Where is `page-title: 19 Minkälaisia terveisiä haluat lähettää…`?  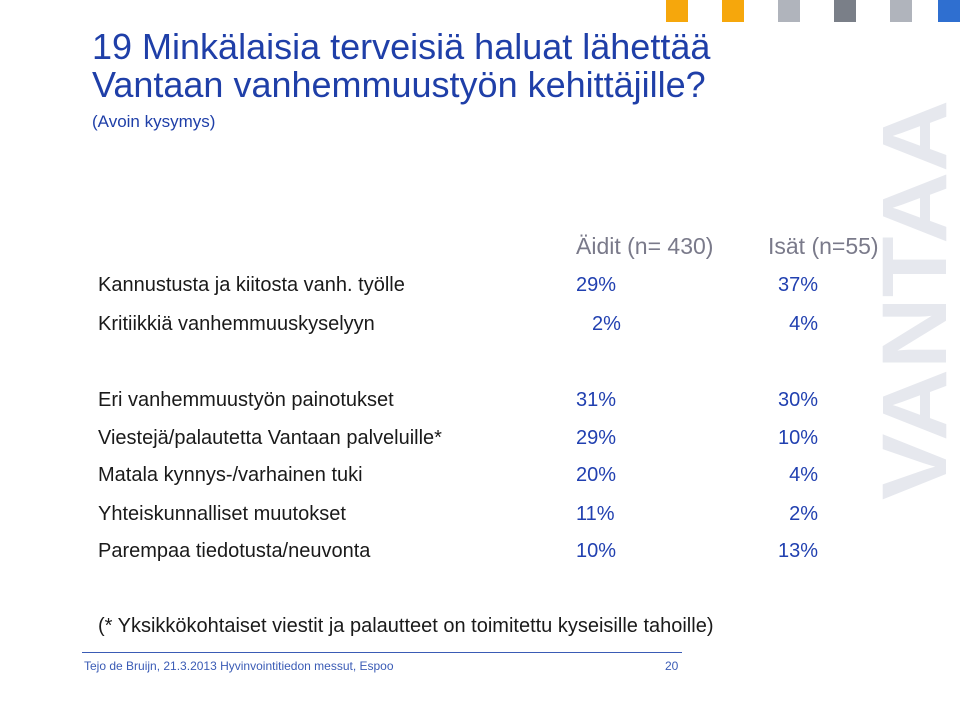
page-title: 19 Minkälaisia terveisiä haluat lähettää… is located at coordinates (401, 66).